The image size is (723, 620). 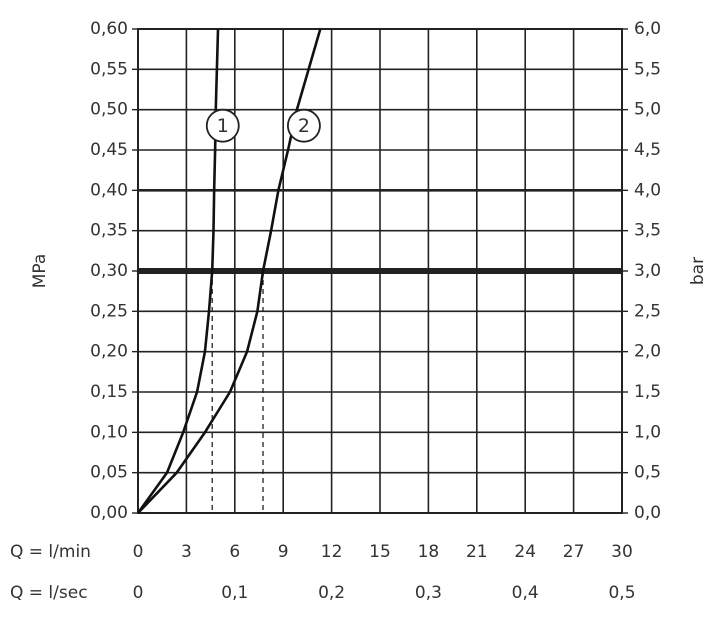 I want to click on y2-tick-label: 1,0, so click(x=647, y=432).